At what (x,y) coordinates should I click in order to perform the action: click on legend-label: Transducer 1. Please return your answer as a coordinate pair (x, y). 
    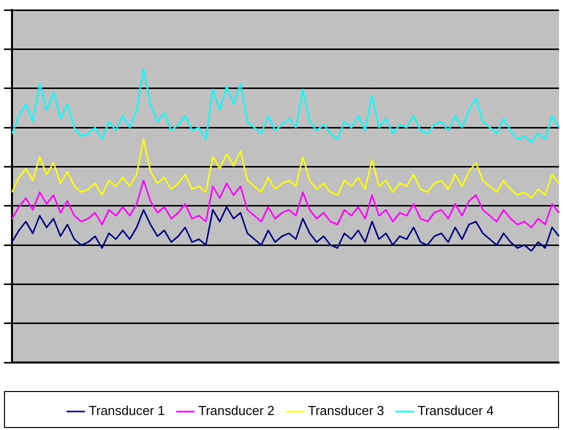
    Looking at the image, I should click on (126, 410).